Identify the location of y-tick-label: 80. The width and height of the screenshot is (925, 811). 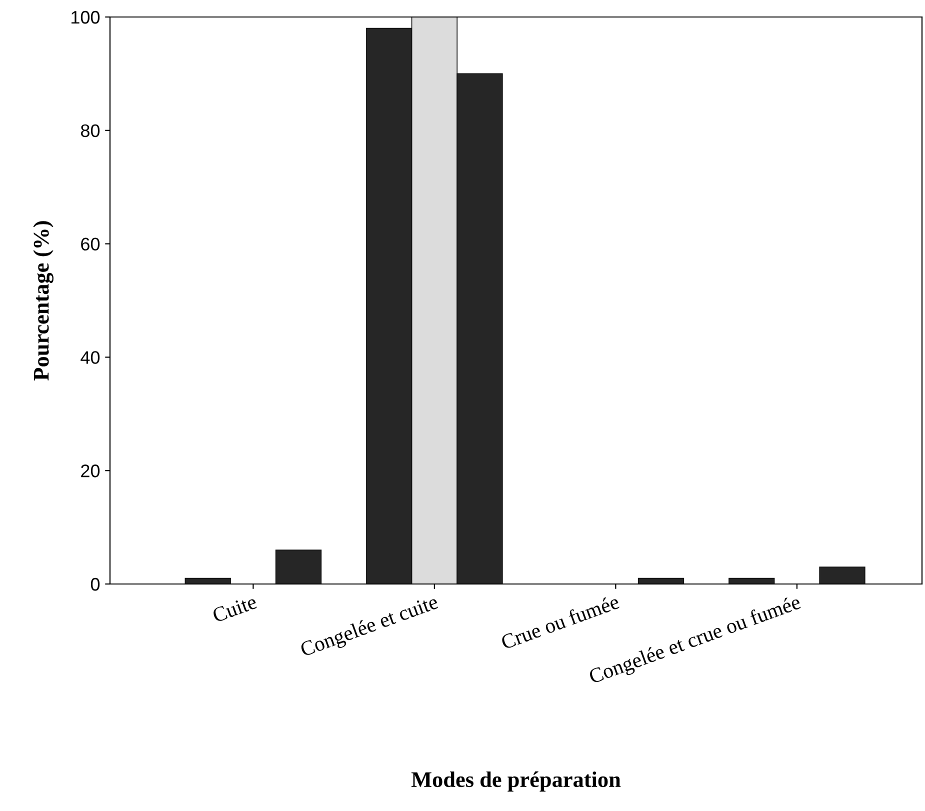
(90, 131).